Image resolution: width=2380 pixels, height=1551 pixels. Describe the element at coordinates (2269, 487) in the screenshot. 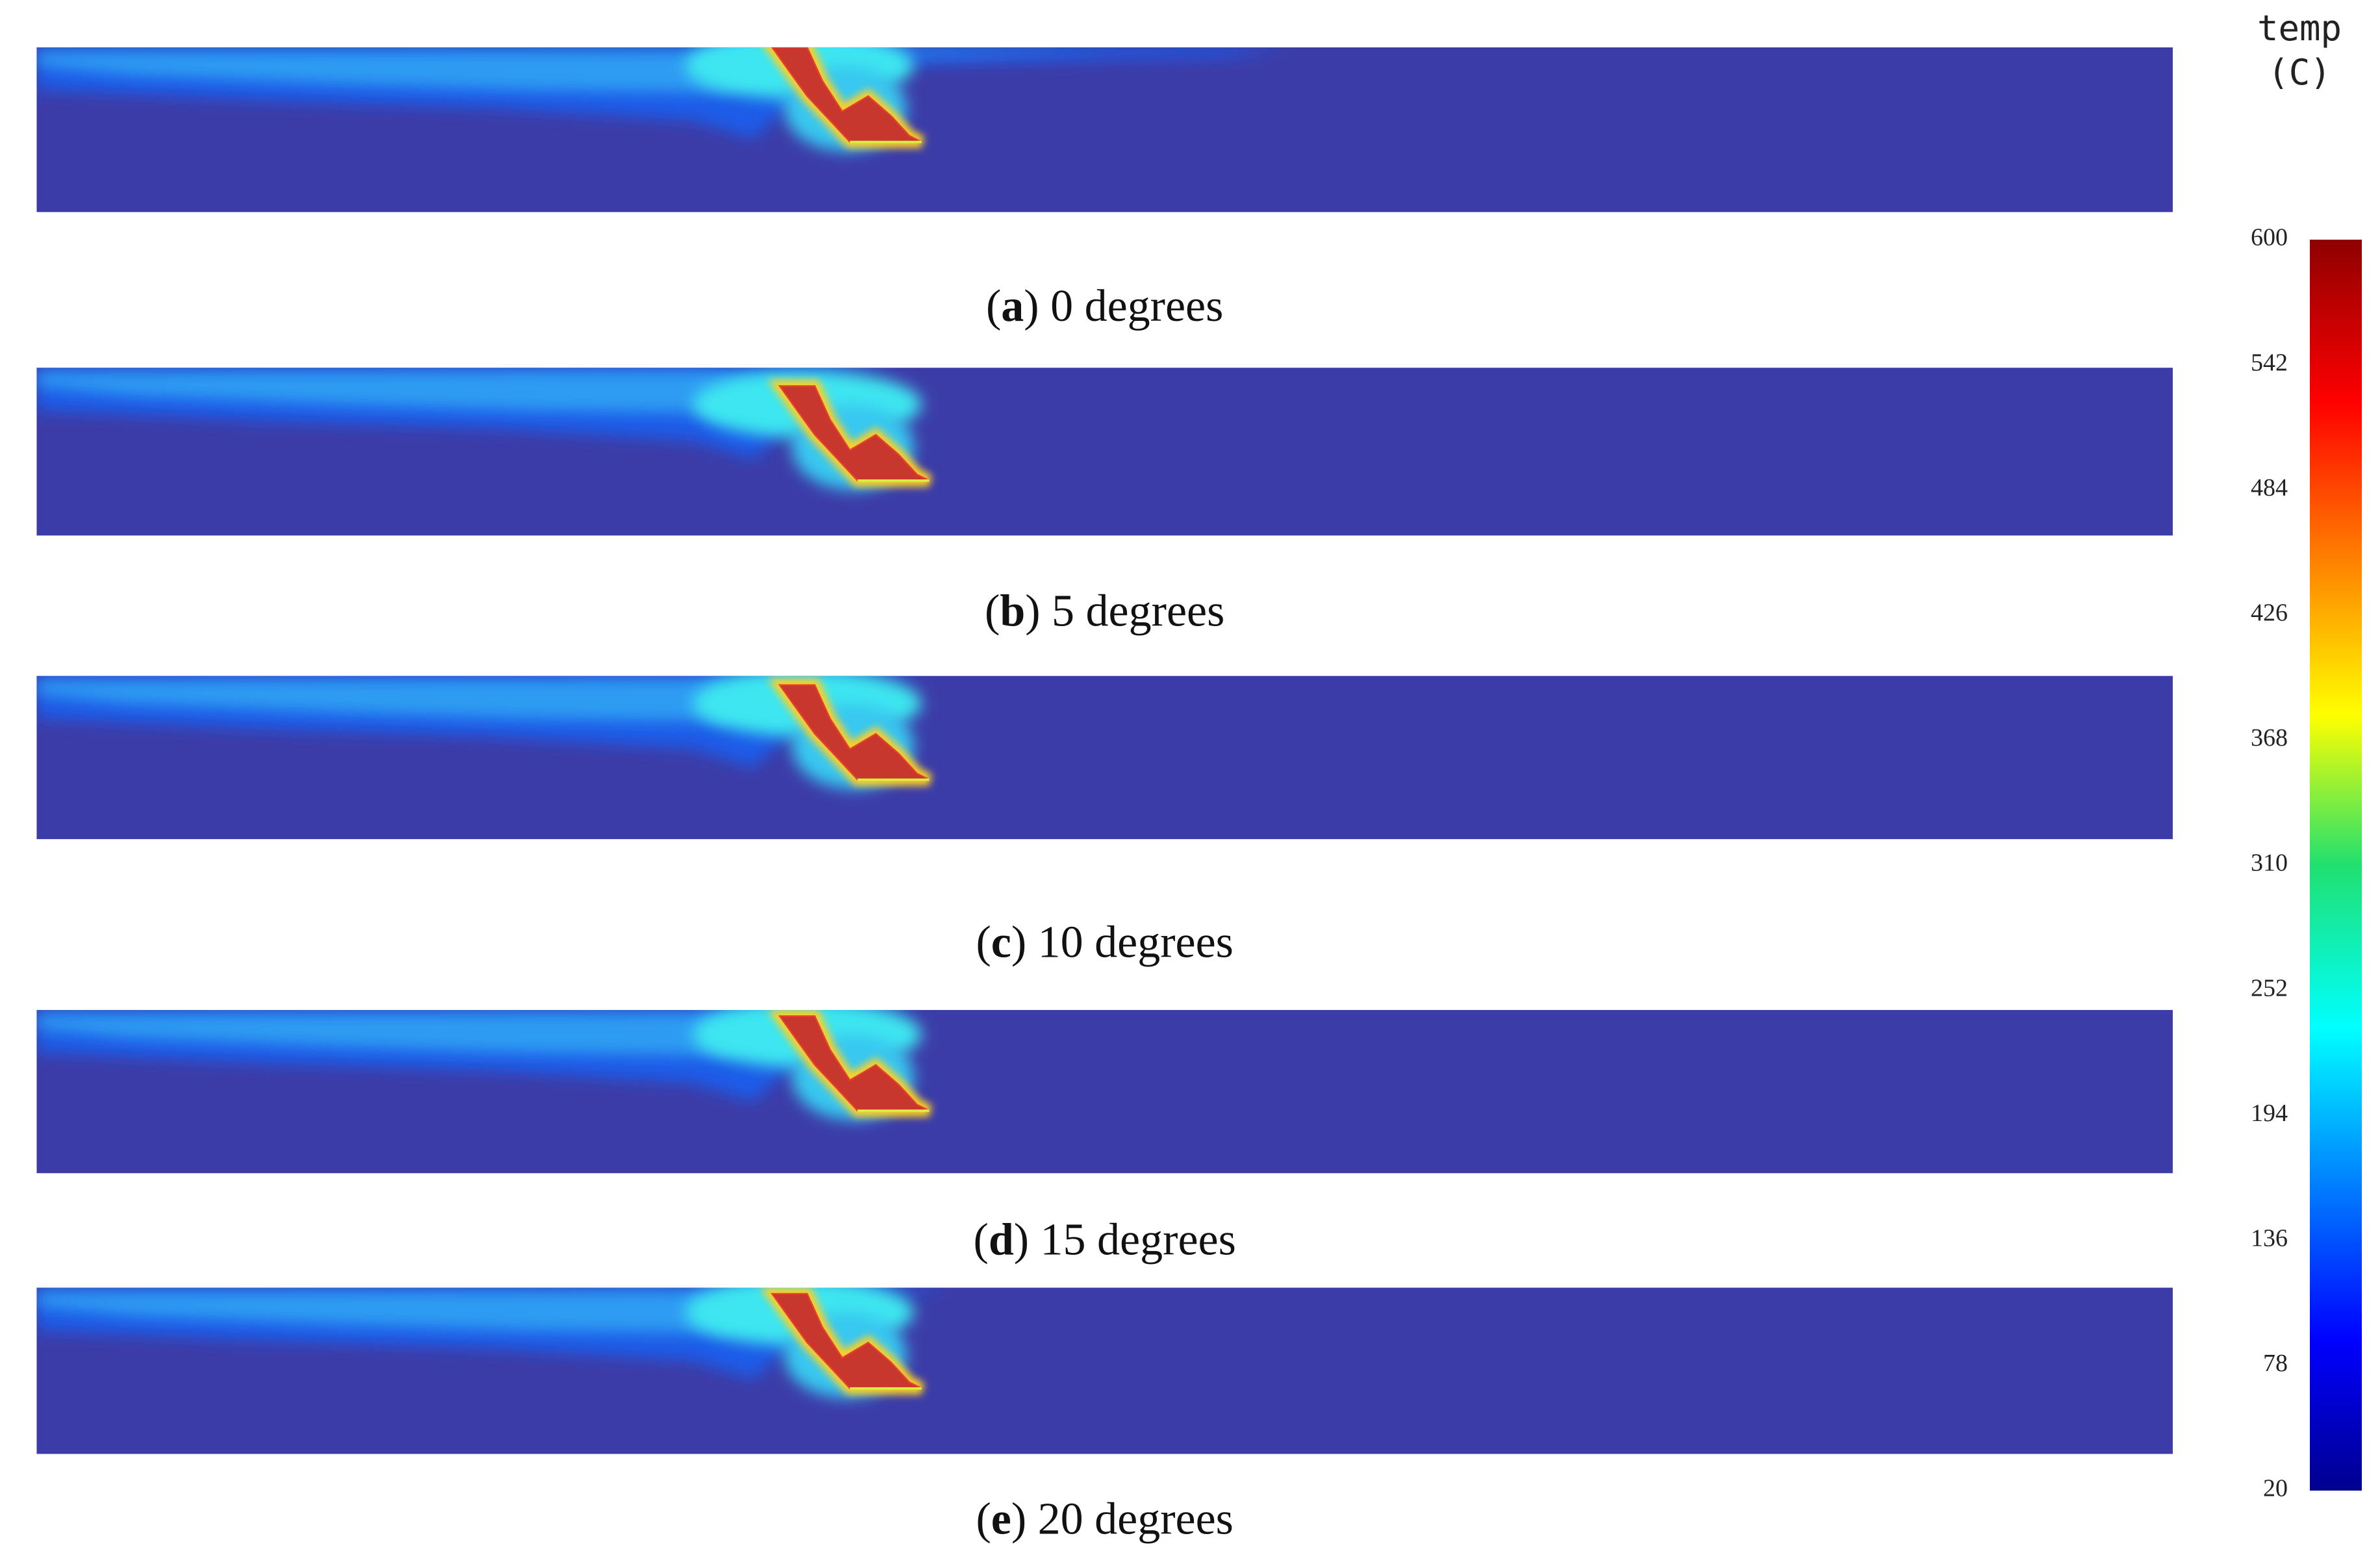

I see `colorbar-tick-label: 484` at that location.